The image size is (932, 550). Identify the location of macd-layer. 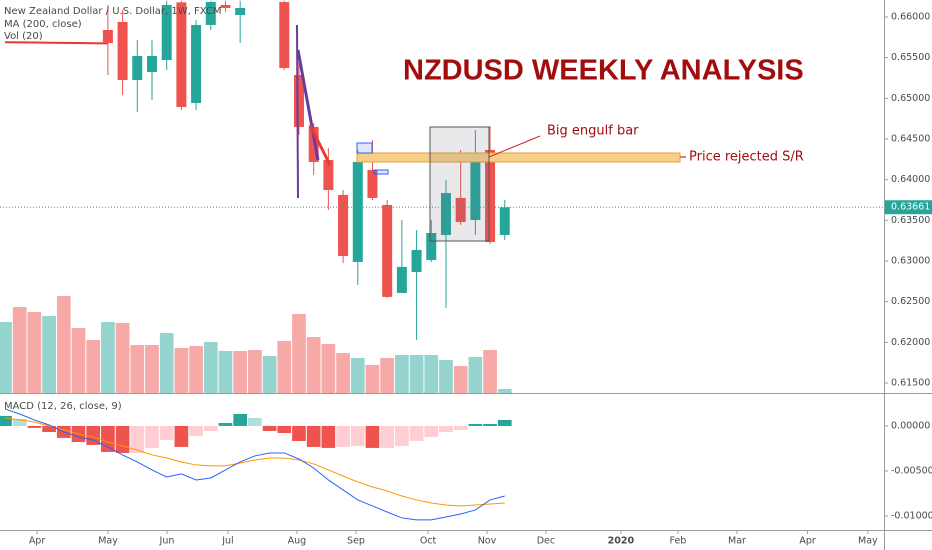
(256, 464).